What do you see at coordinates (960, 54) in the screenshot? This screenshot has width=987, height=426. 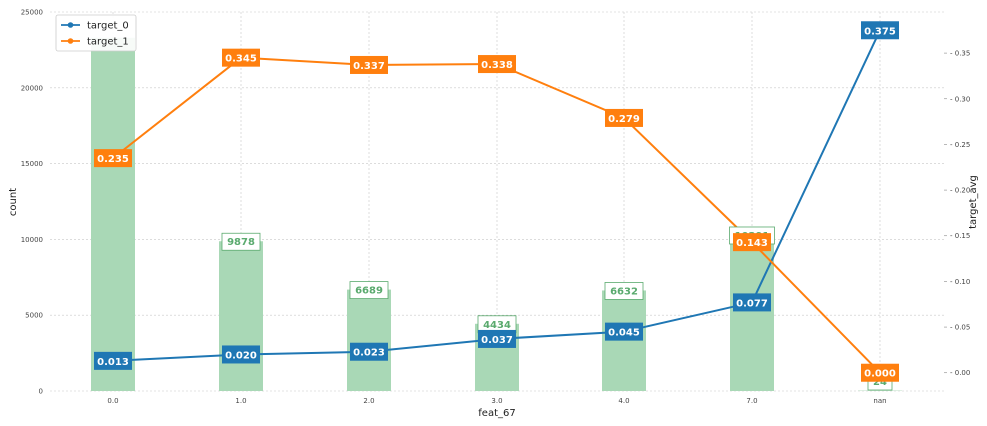 I see `y-right-tick-label: - 0.35` at bounding box center [960, 54].